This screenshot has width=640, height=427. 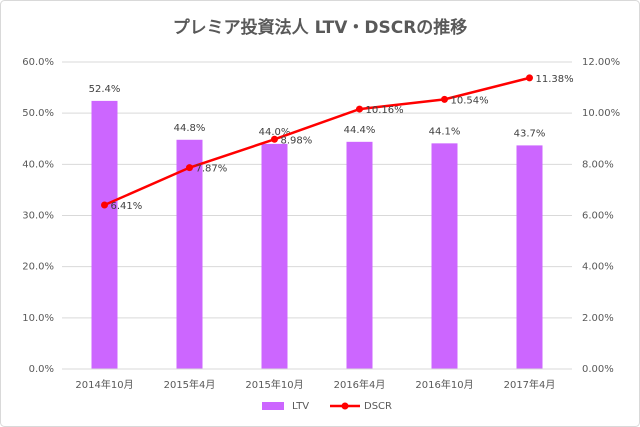 What do you see at coordinates (601, 62) in the screenshot?
I see `y2-tick-label: 12.00%` at bounding box center [601, 62].